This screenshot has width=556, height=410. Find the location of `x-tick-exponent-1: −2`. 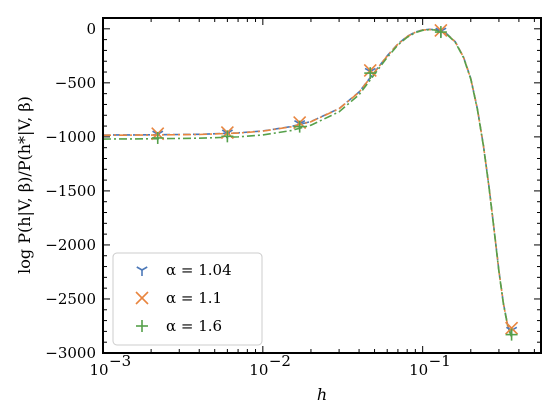

x-tick-exponent-1: −2 is located at coordinates (280, 361).